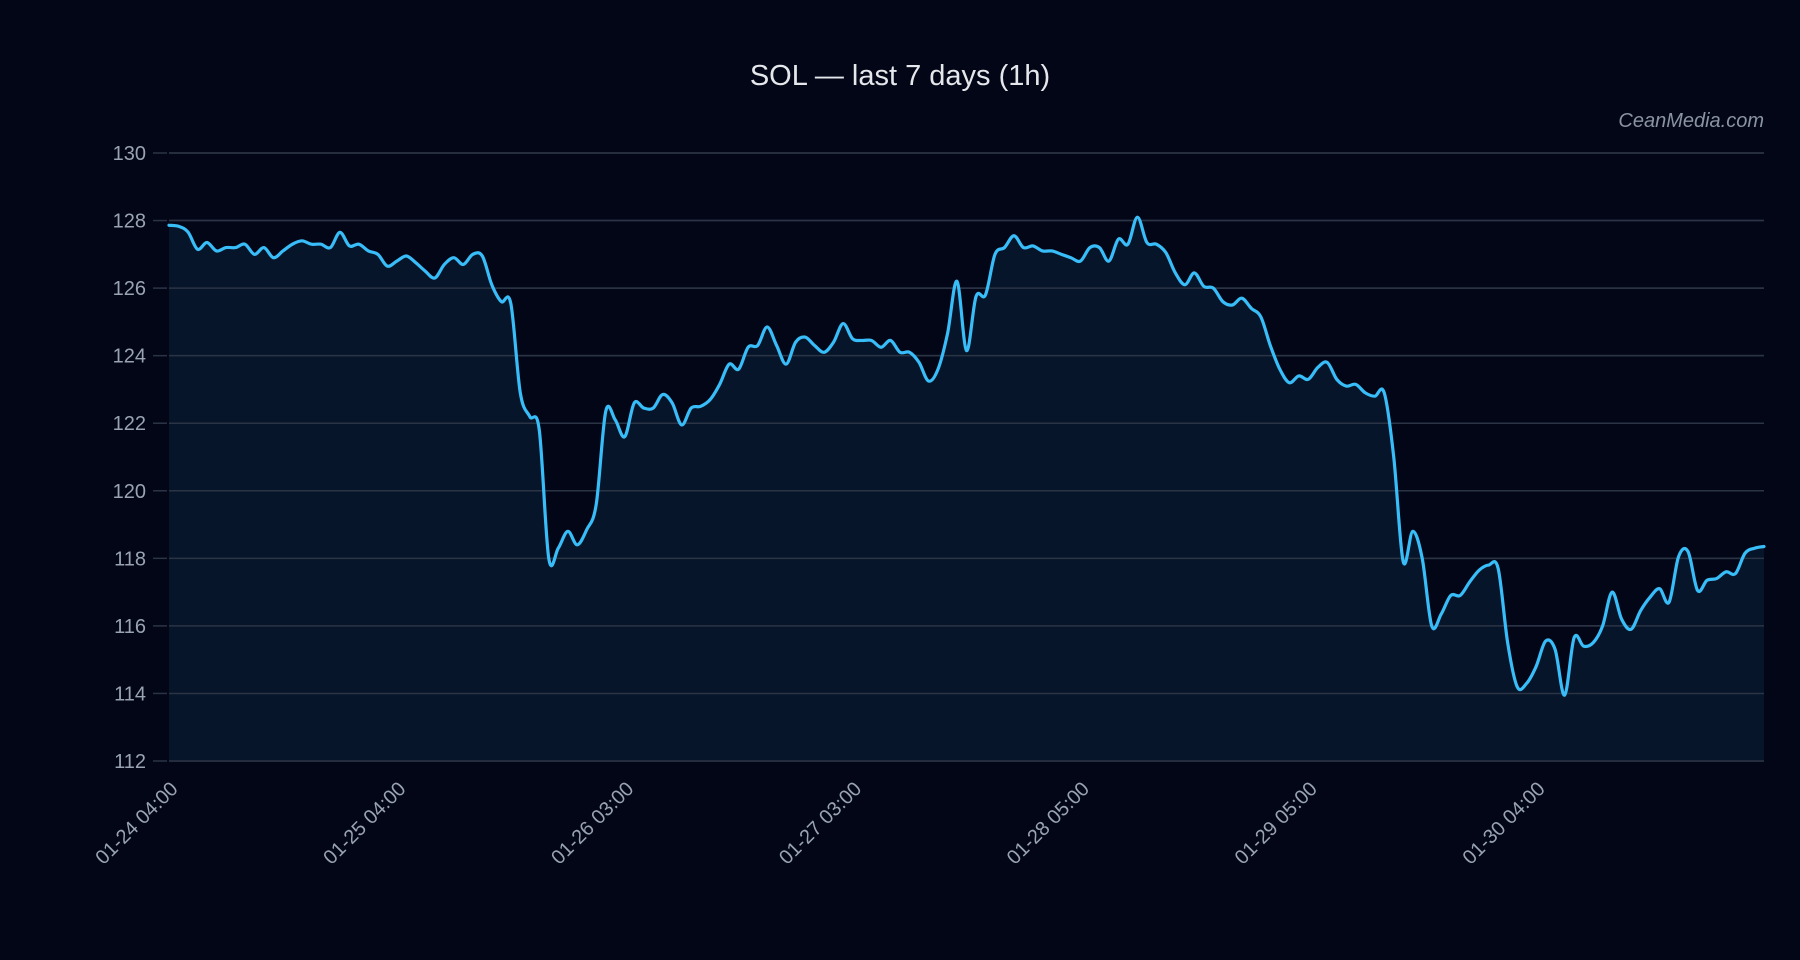  Describe the element at coordinates (130, 627) in the screenshot. I see `y-tick-label: 116` at that location.